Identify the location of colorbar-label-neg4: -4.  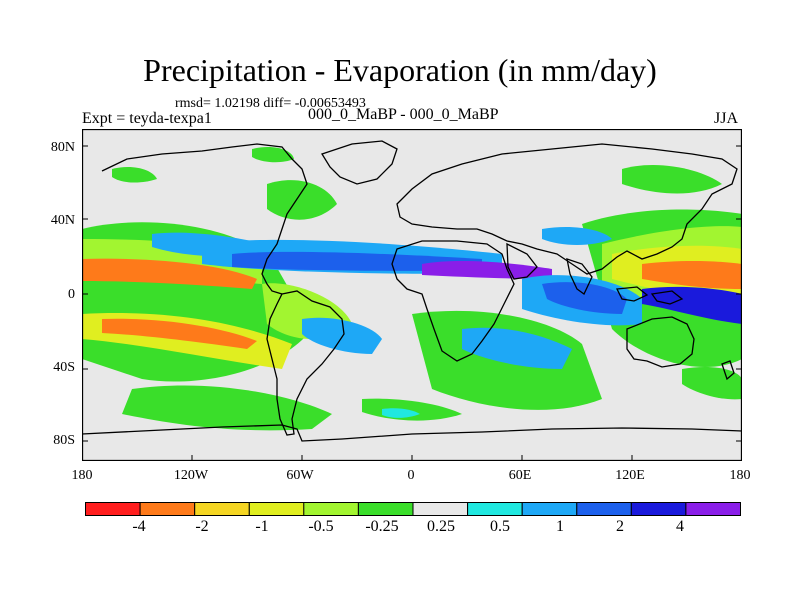
(139, 526).